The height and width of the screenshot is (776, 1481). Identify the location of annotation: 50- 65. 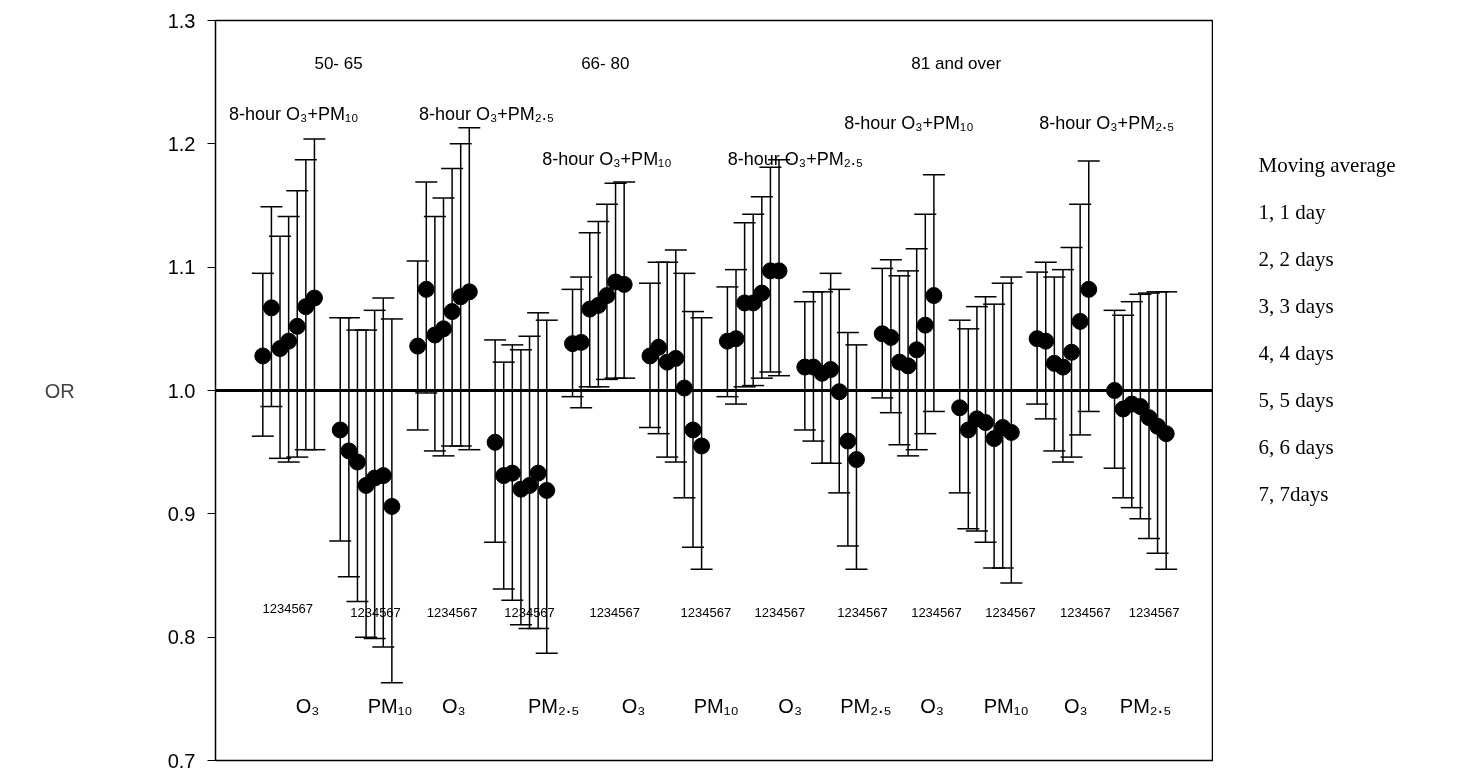
(338, 64).